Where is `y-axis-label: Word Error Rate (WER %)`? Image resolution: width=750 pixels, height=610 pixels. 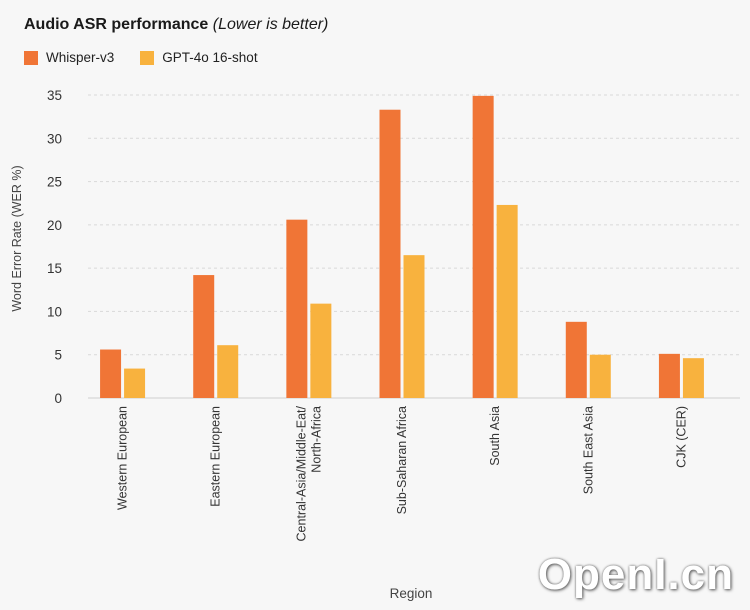 y-axis-label: Word Error Rate (WER %) is located at coordinates (17, 238).